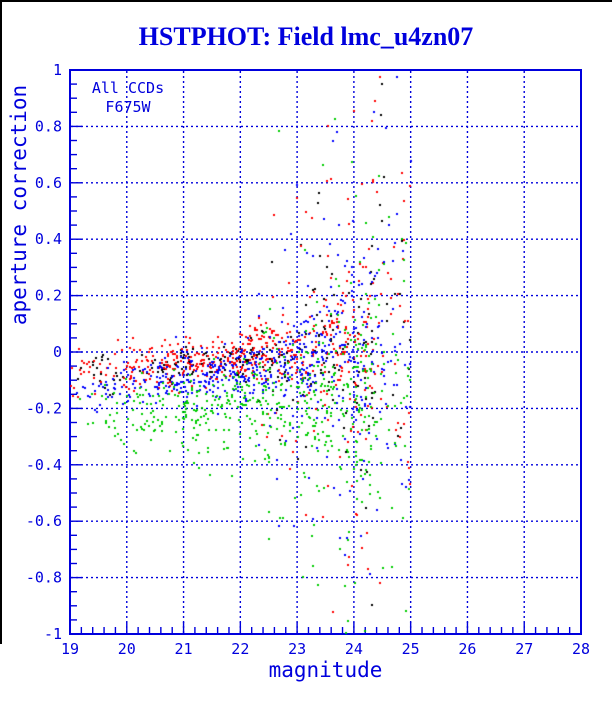 This screenshot has width=612, height=709. Describe the element at coordinates (19, 205) in the screenshot. I see `y-axis-label: aperture correction` at that location.